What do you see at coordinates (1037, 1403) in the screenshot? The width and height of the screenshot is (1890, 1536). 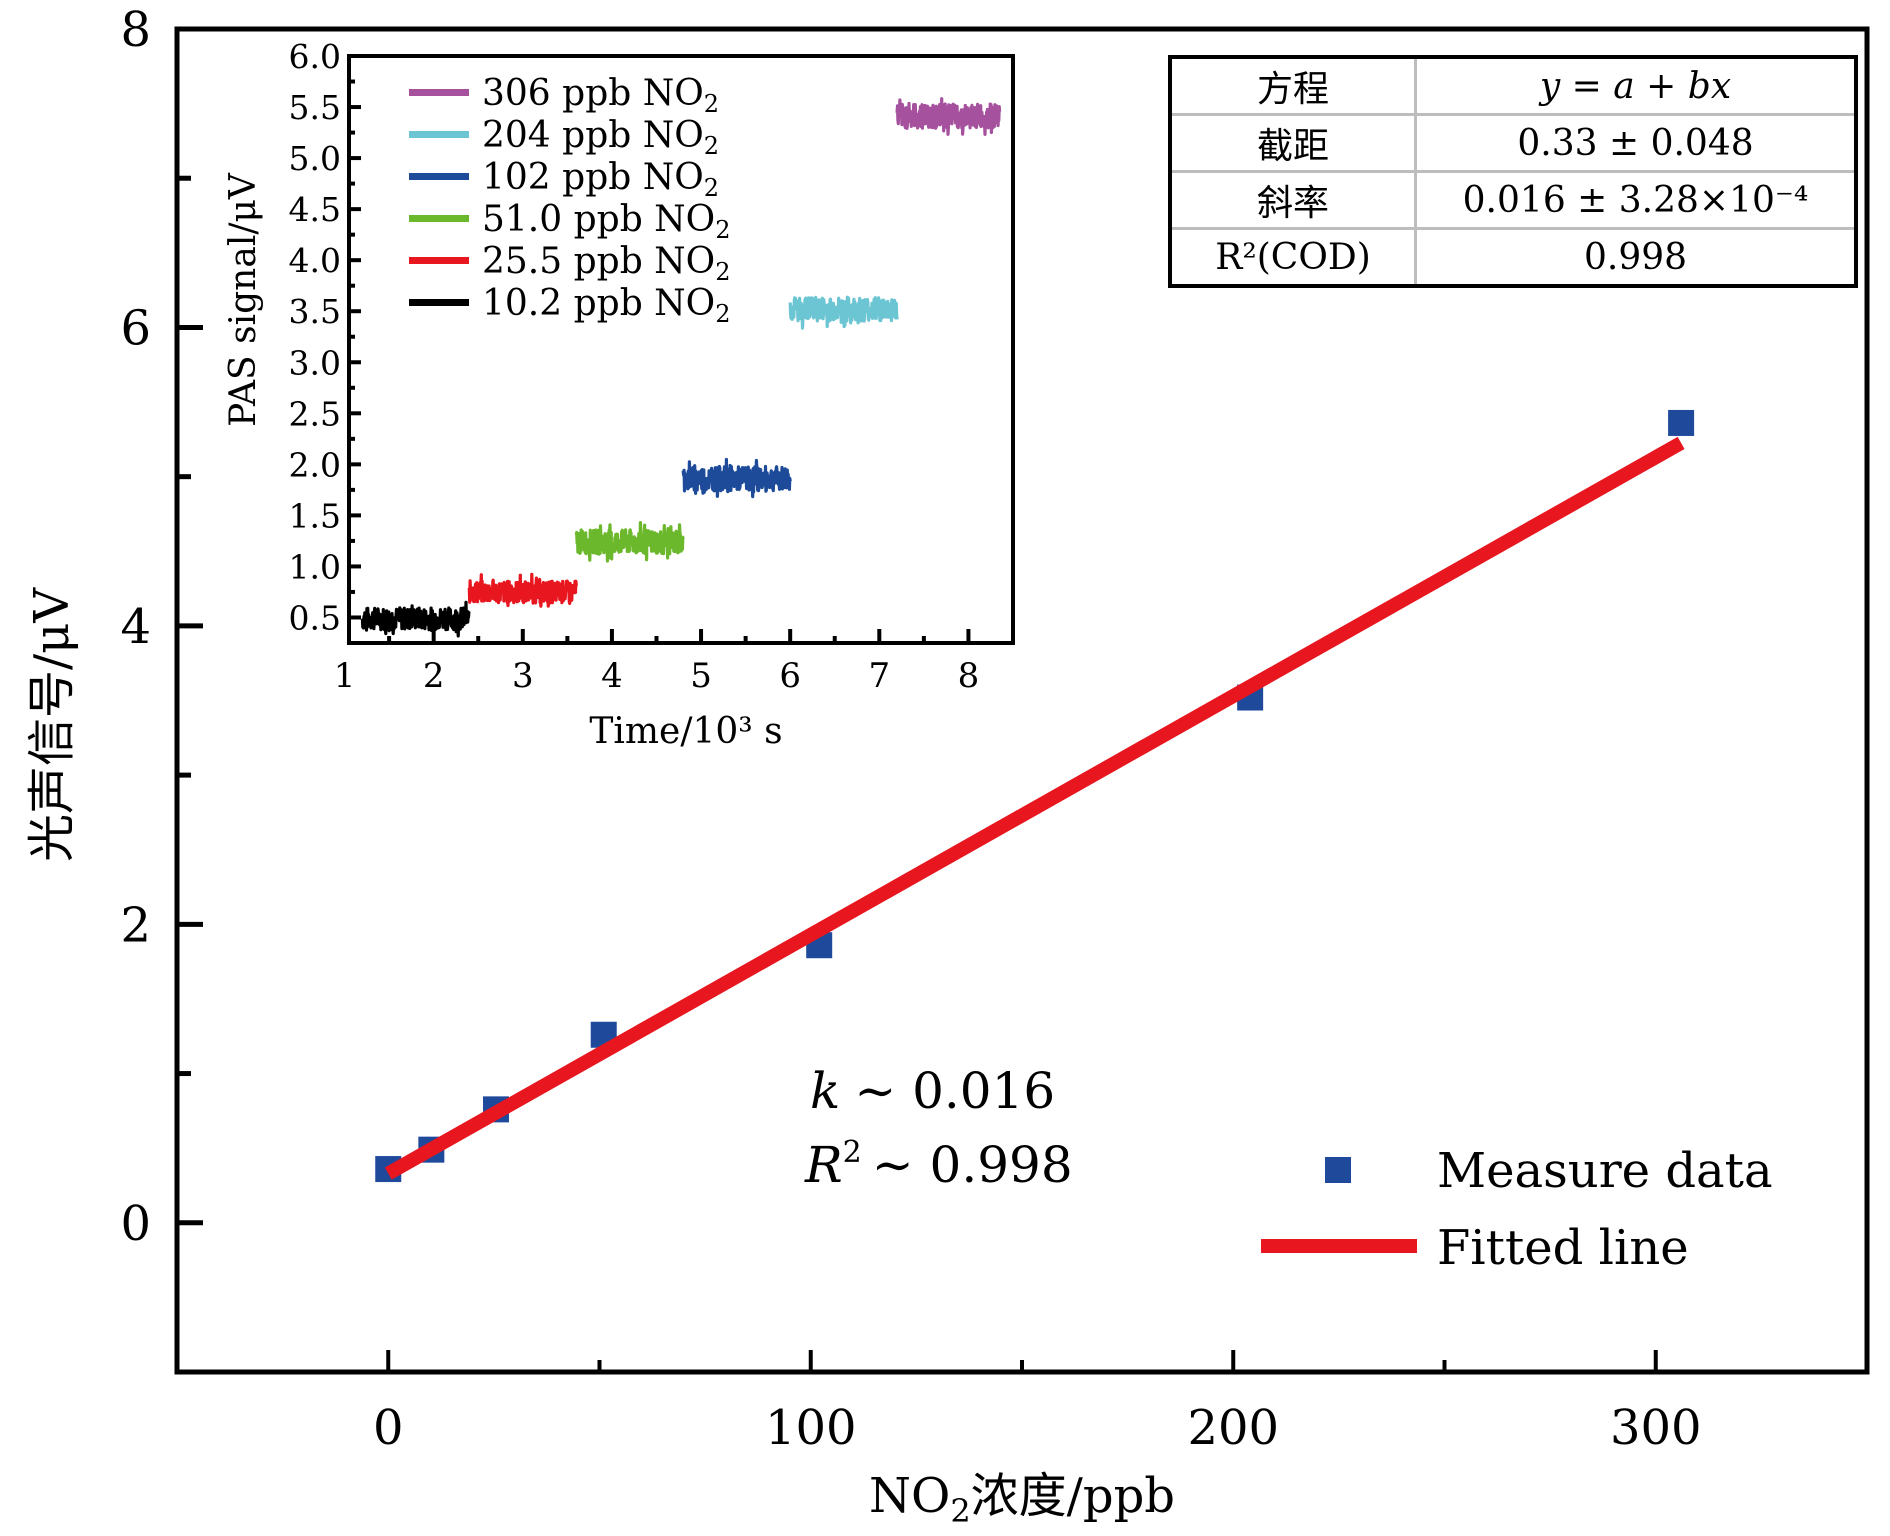 I see `main-x-axis-ticks: 0 100 200 300` at bounding box center [1037, 1403].